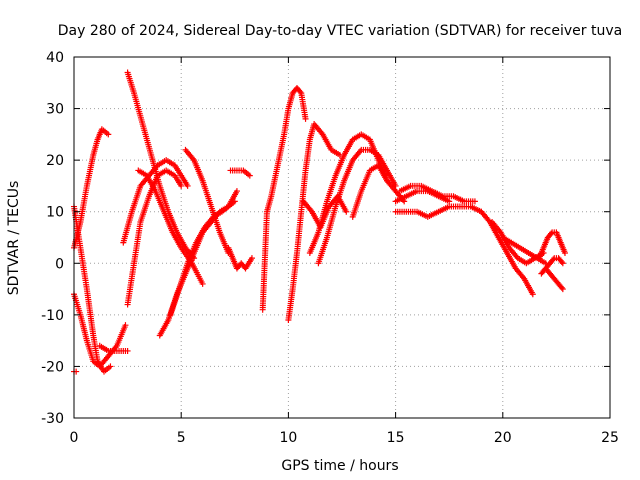  Describe the element at coordinates (55, 213) in the screenshot. I see `y-tick-label: 10` at that location.